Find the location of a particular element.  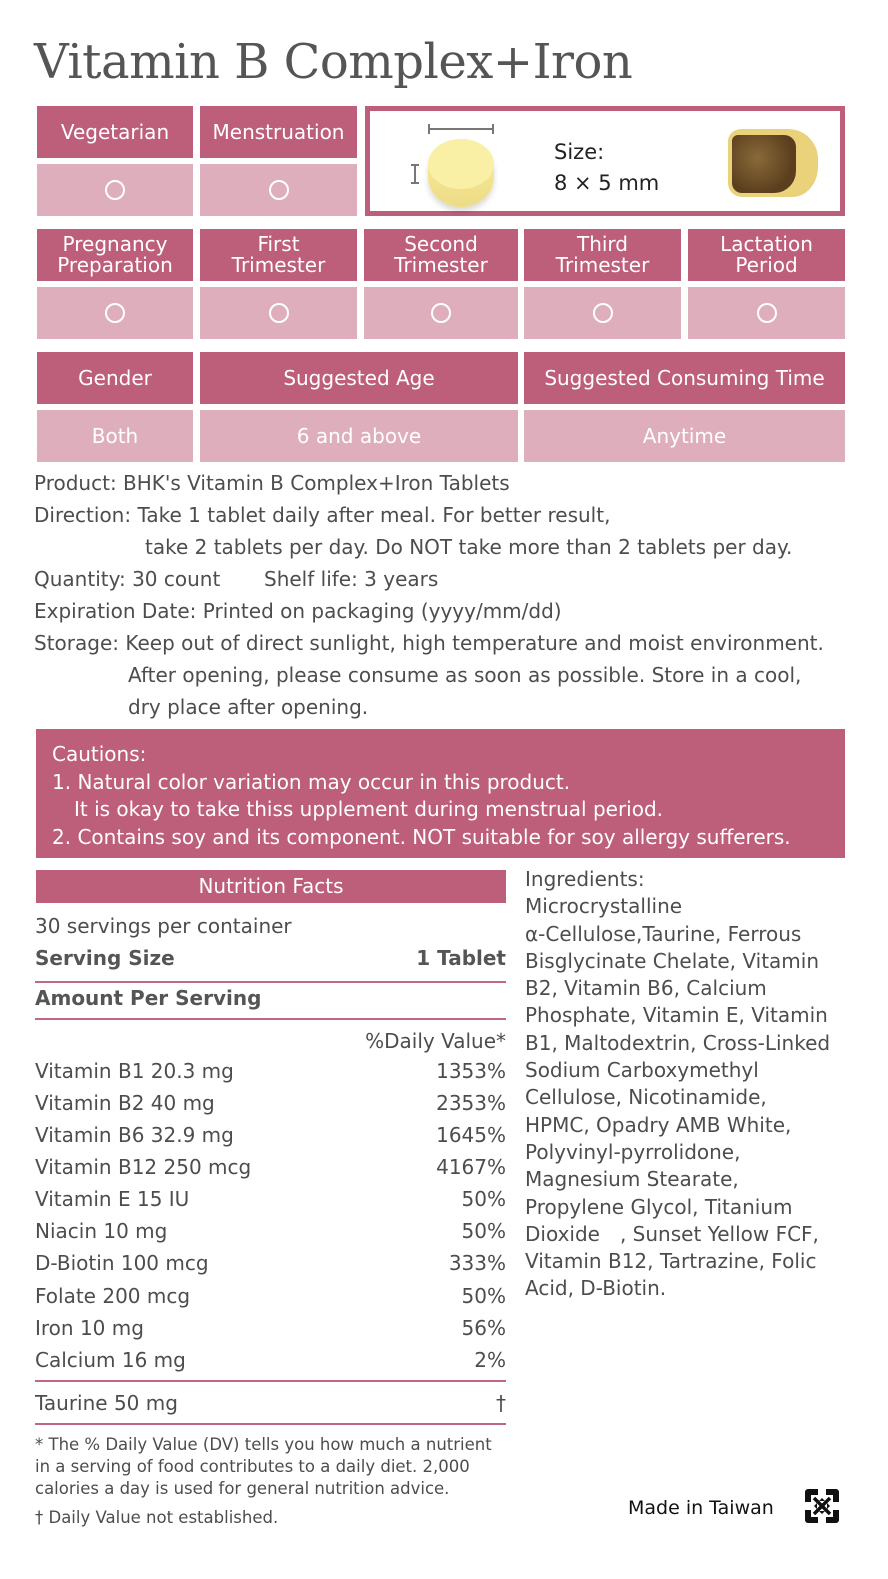

width-dimension-icon is located at coordinates (461, 129).